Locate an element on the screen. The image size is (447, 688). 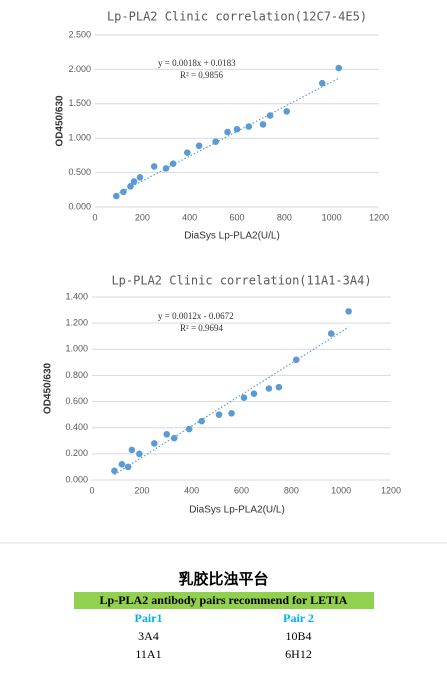
y-tick-label: 0.200 is located at coordinates (76, 453).